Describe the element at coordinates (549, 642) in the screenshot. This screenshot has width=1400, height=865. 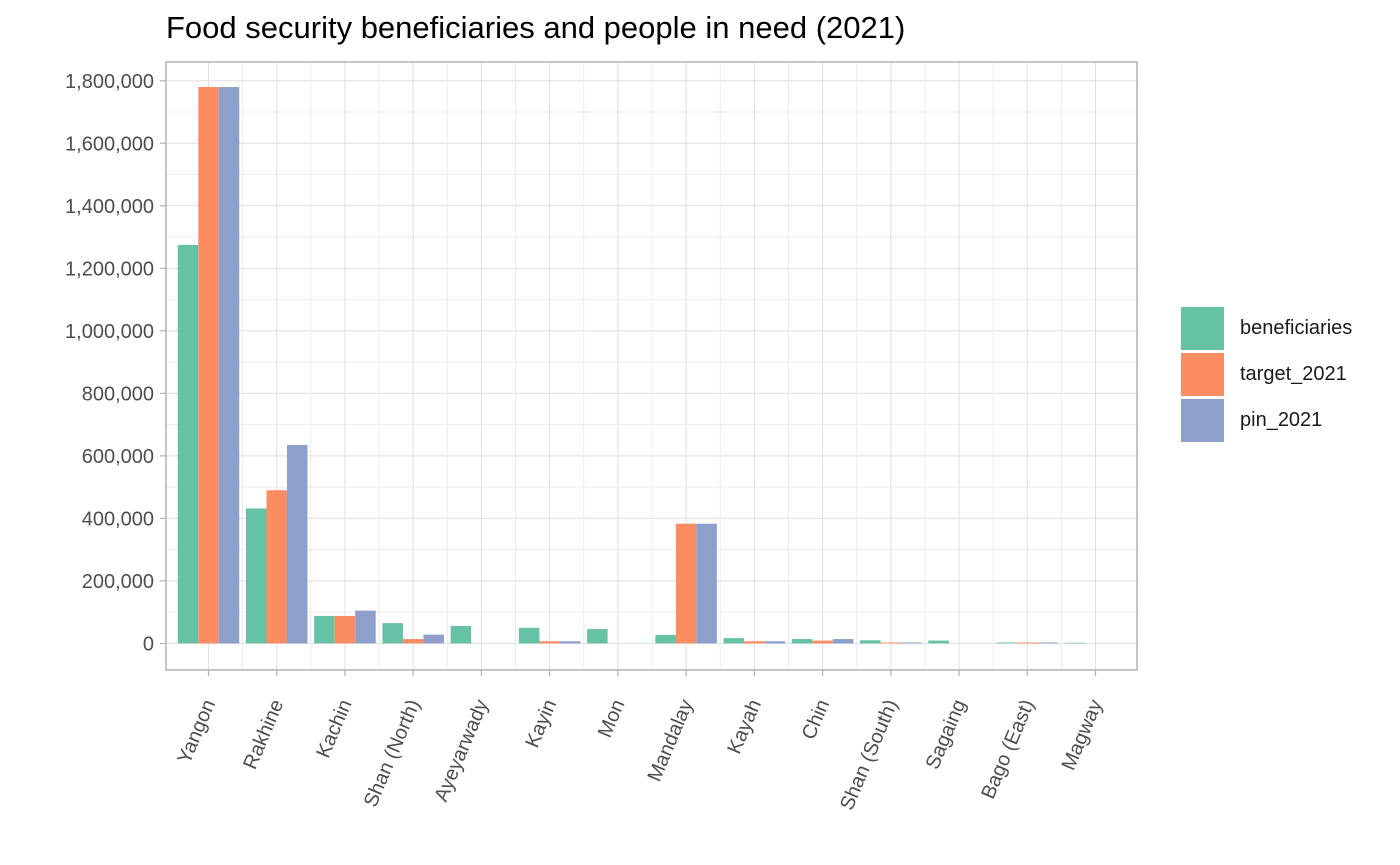
I see `bar-target_2021-kayin` at that location.